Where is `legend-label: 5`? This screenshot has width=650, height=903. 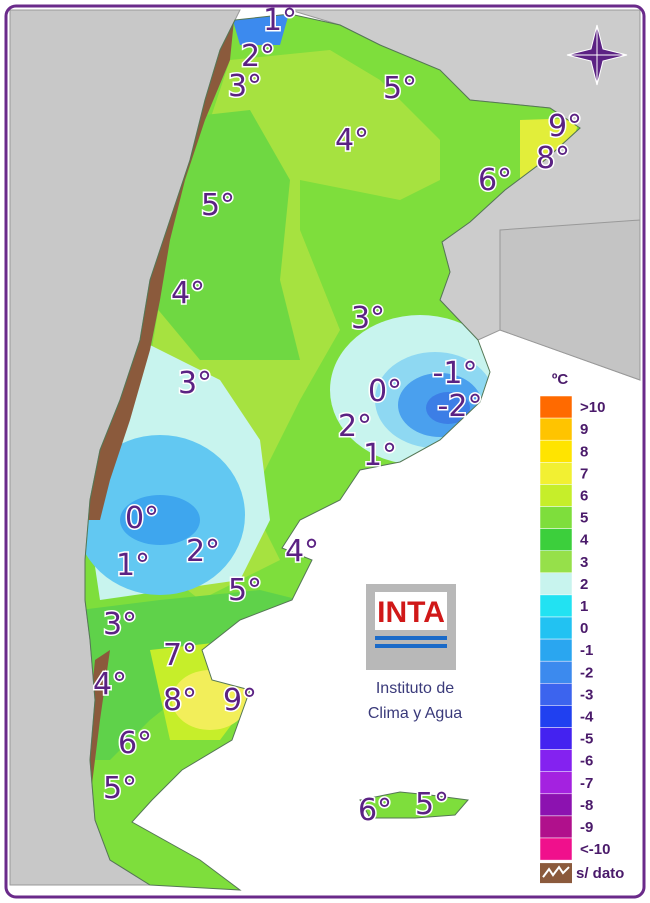 legend-label: 5 is located at coordinates (584, 518).